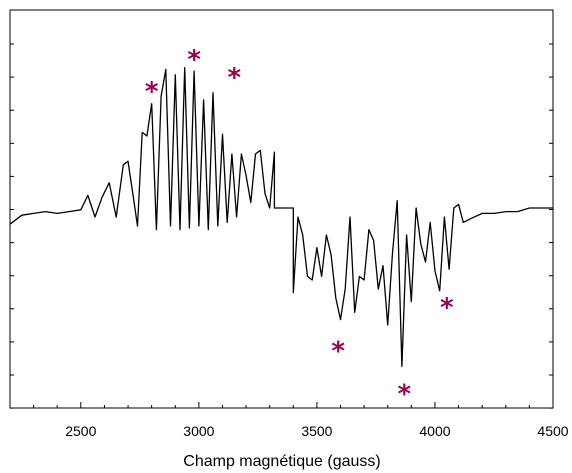  Describe the element at coordinates (198, 431) in the screenshot. I see `x-tick-label: 3000` at that location.